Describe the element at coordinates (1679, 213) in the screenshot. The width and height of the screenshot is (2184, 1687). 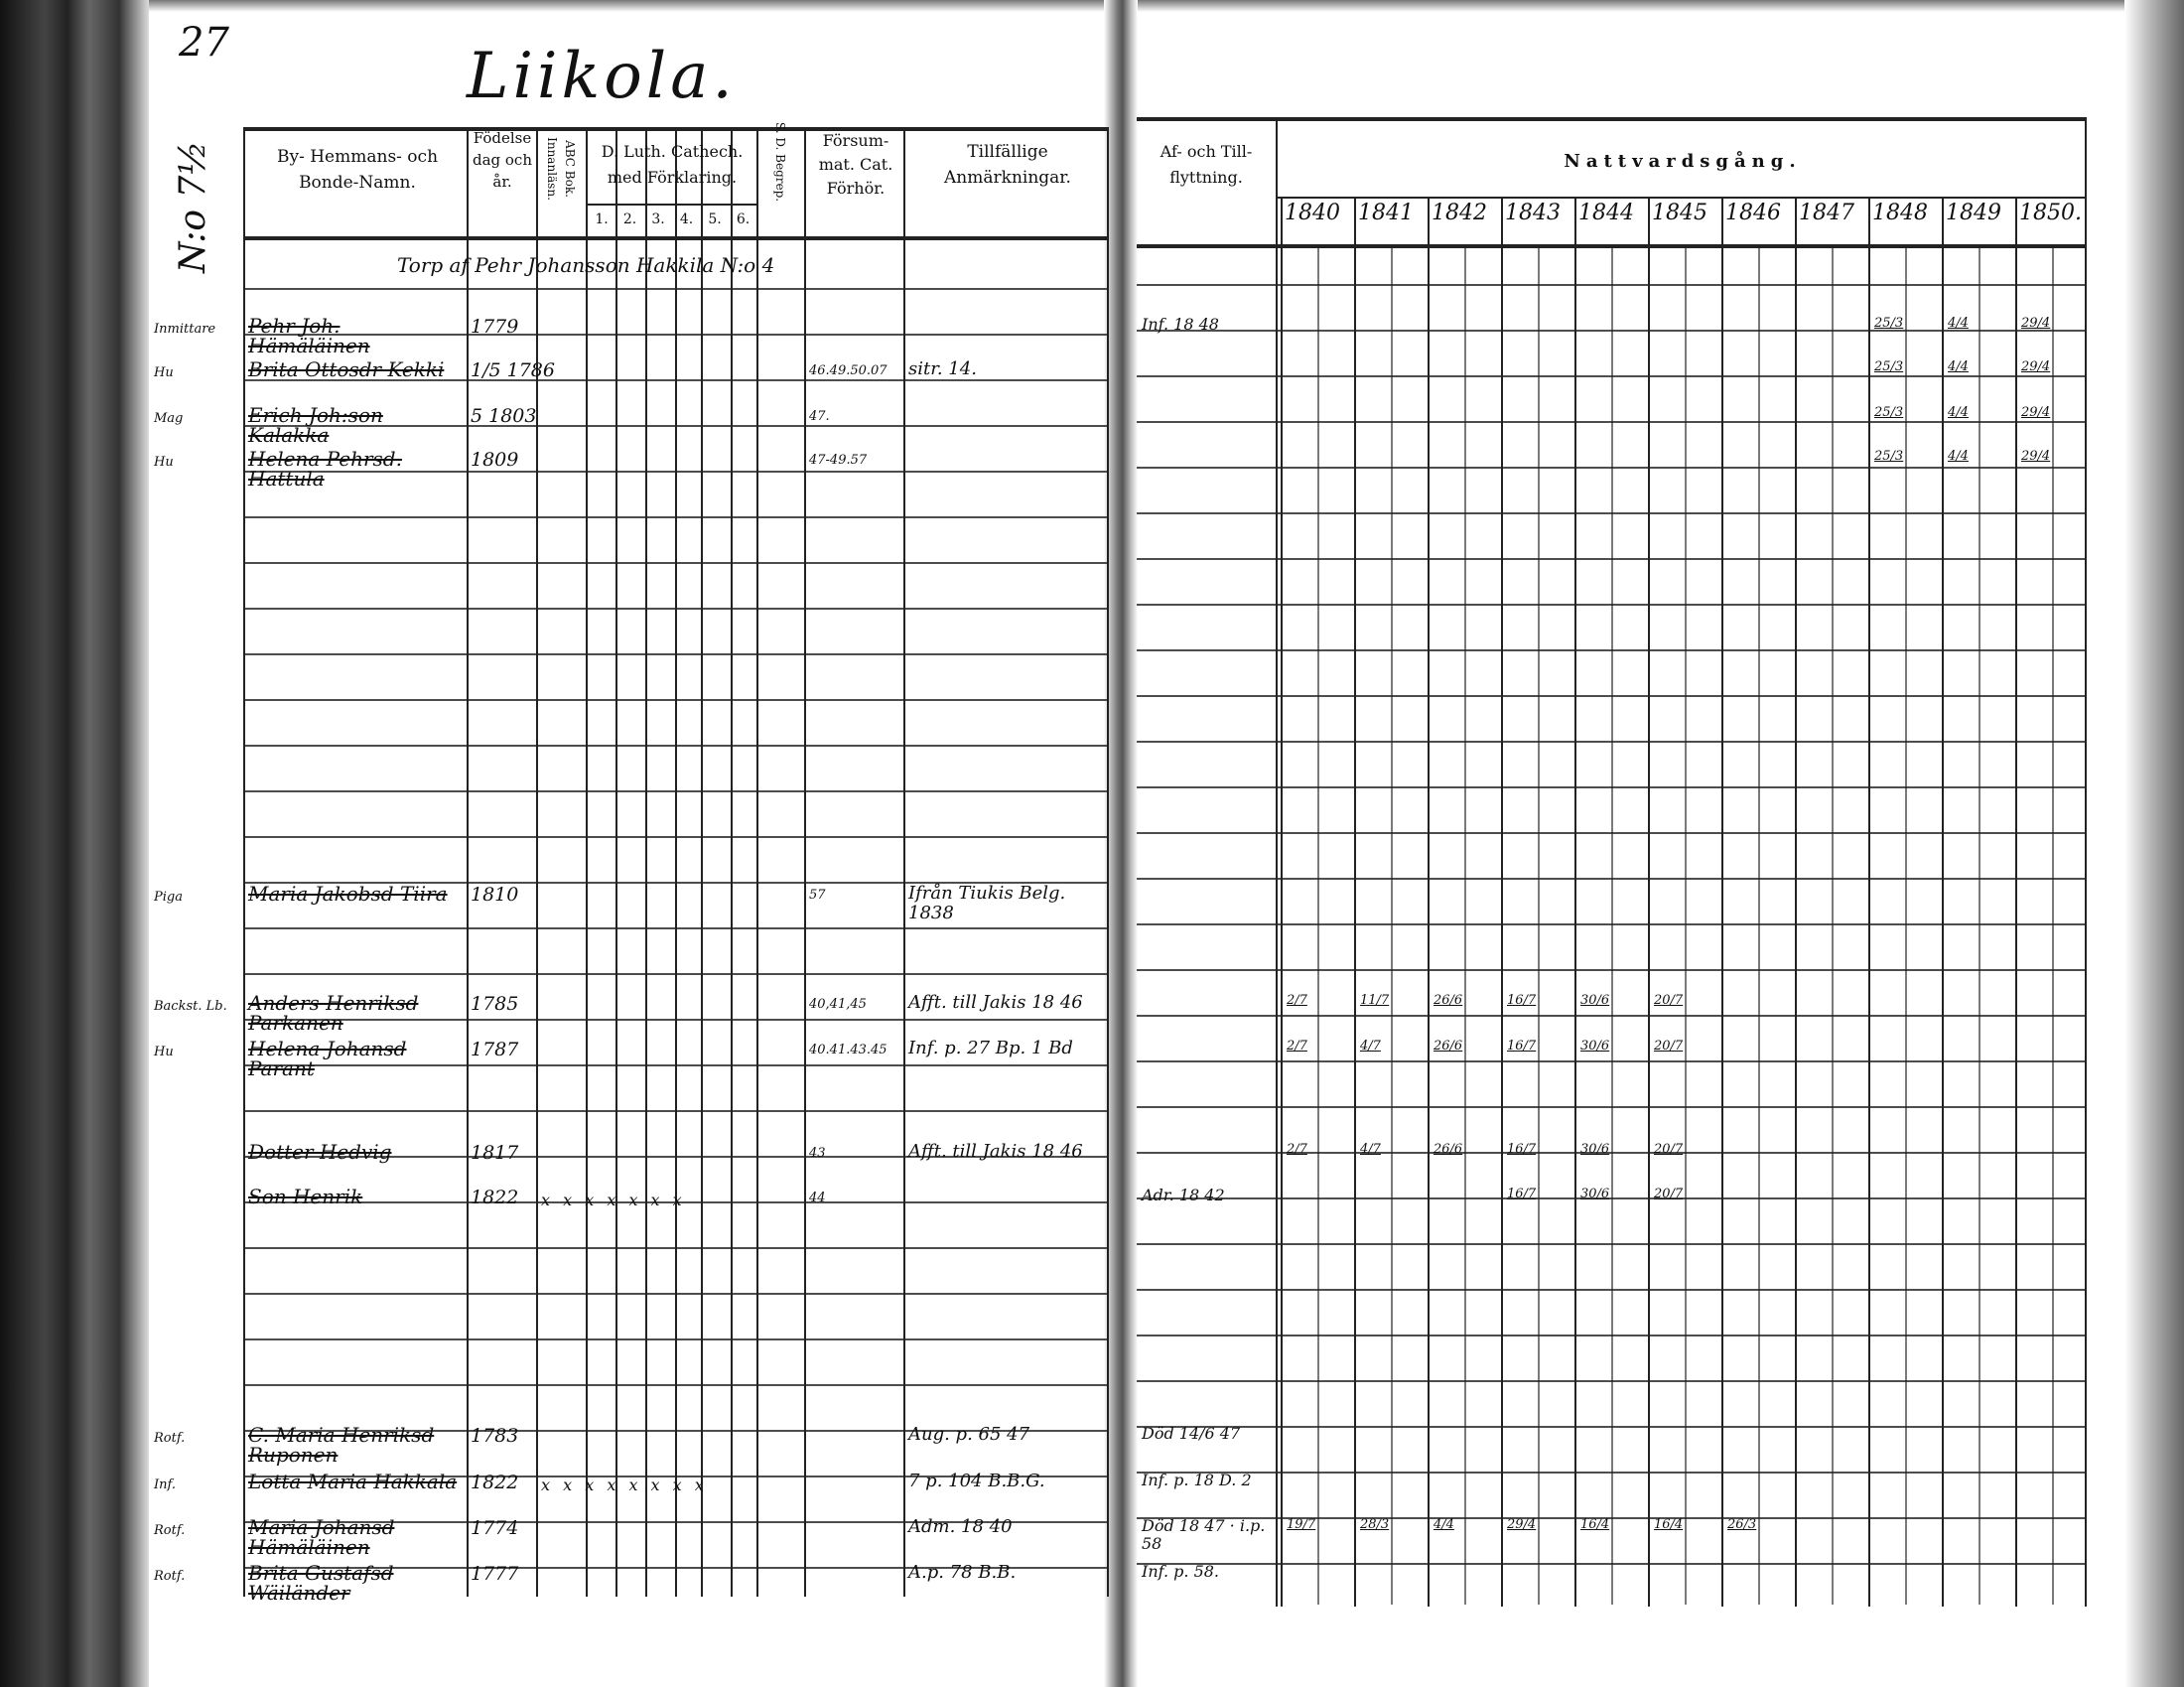
I see `year-header: 1845` at that location.